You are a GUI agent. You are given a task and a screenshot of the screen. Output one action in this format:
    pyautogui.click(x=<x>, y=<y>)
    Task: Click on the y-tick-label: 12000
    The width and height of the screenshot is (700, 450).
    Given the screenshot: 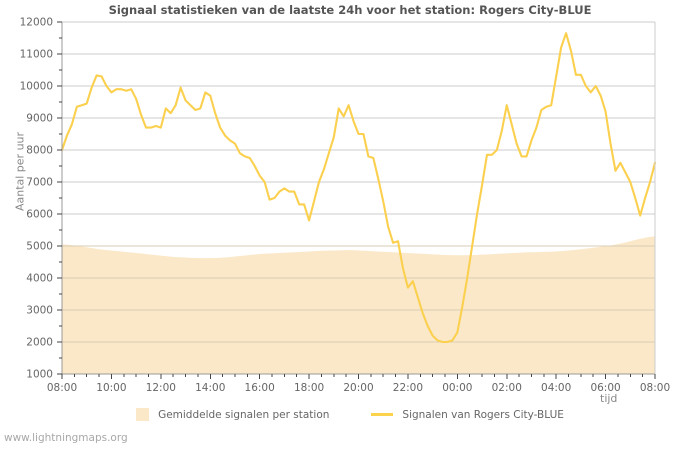 What is the action you would take?
    pyautogui.click(x=36, y=23)
    